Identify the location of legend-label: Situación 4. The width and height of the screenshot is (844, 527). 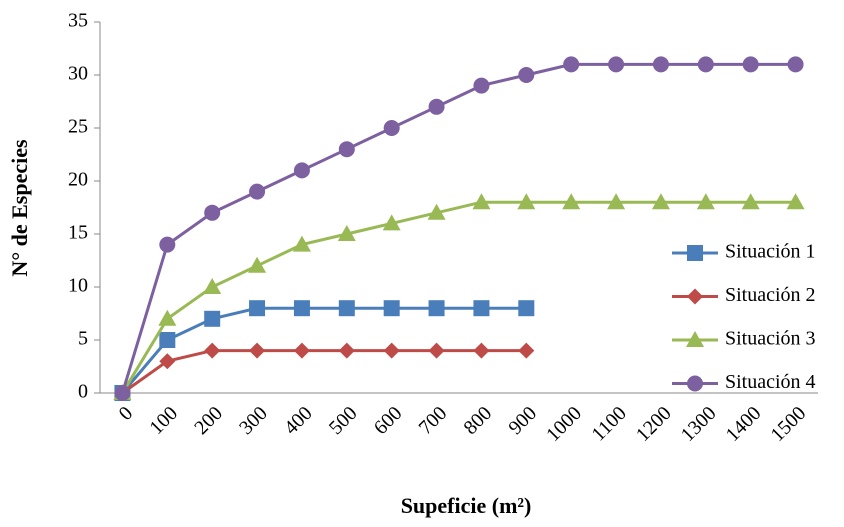
(770, 382).